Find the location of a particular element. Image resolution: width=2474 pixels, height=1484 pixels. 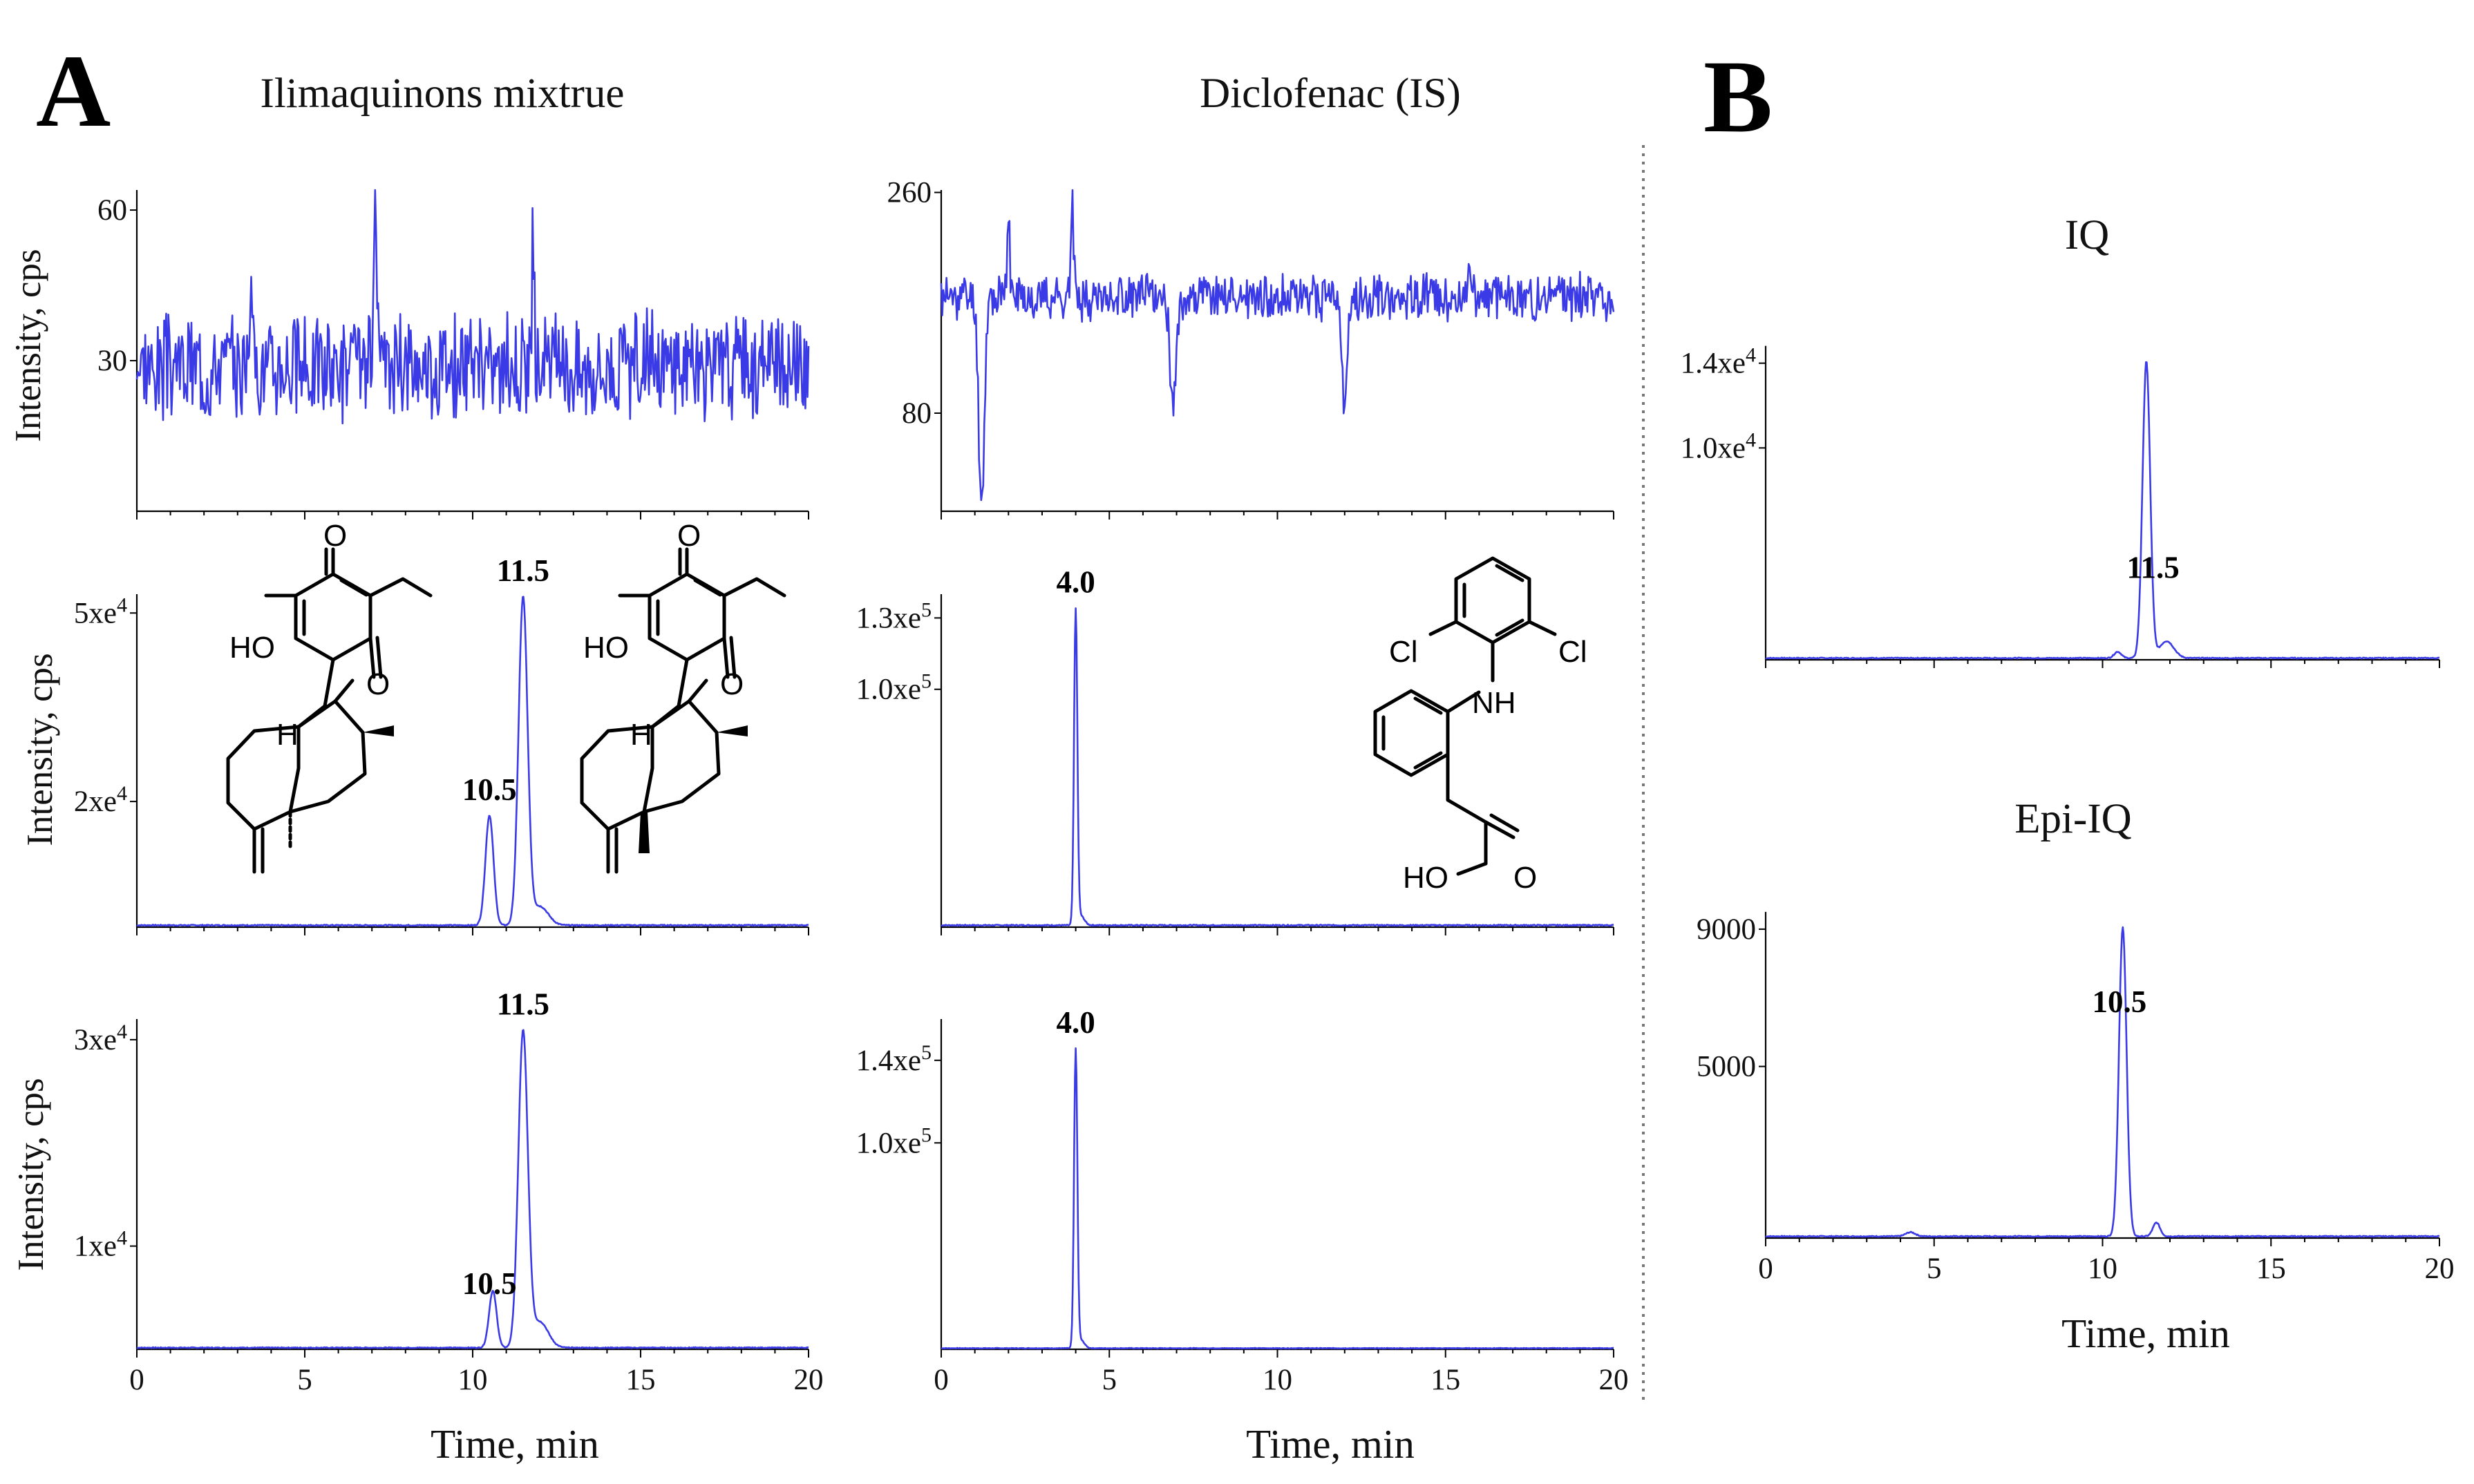

ilimaquinone-left-ho: HO is located at coordinates (252, 648).